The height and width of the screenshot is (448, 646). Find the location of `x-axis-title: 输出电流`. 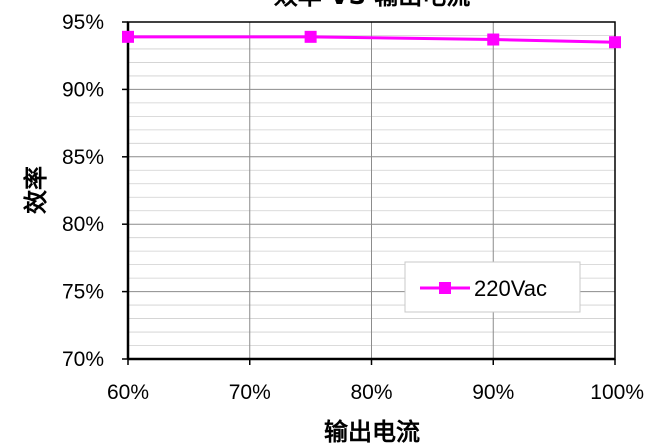

x-axis-title: 输出电流 is located at coordinates (372, 432).